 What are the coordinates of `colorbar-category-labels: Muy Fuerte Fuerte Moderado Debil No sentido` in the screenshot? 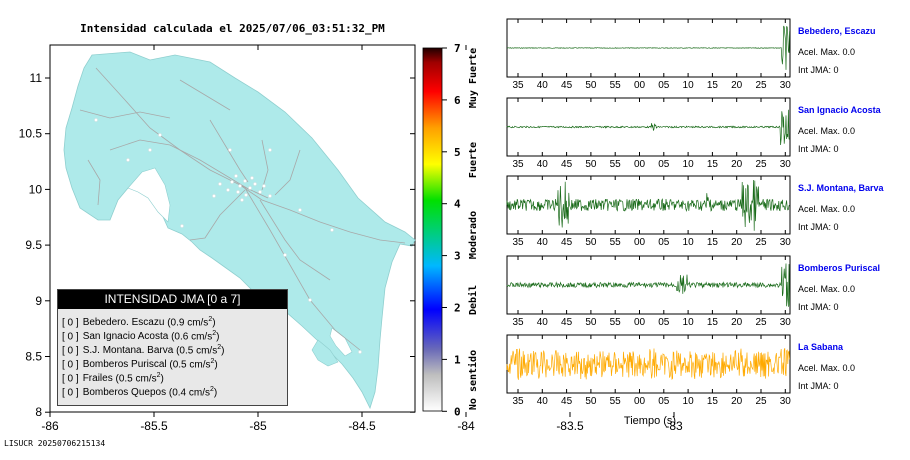 It's located at (473, 229).